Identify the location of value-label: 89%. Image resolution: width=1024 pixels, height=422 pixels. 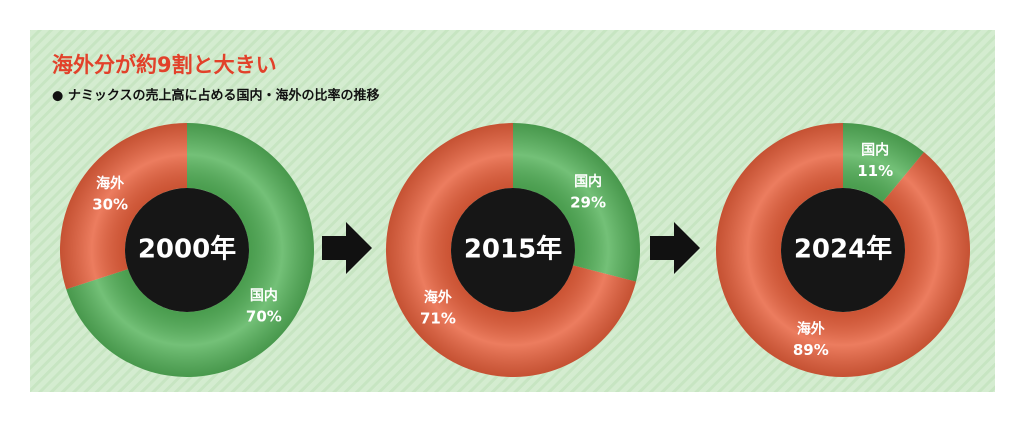
(811, 350).